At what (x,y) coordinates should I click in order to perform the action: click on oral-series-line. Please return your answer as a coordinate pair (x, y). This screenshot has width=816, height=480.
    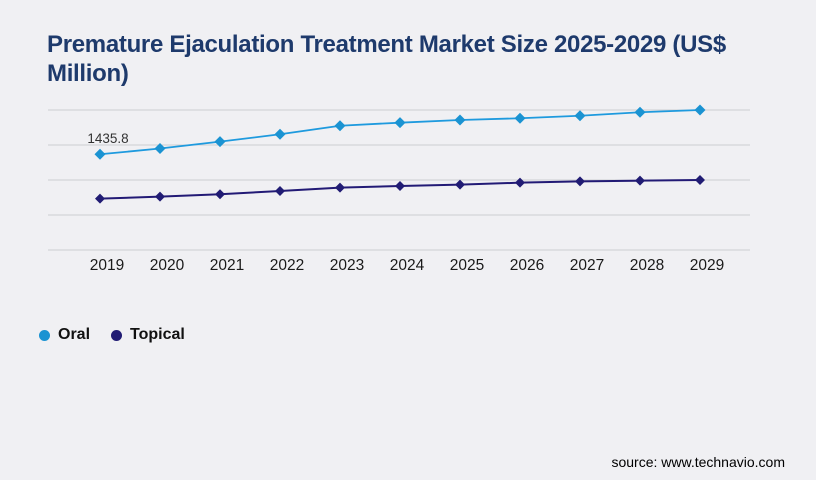
    Looking at the image, I should click on (400, 132).